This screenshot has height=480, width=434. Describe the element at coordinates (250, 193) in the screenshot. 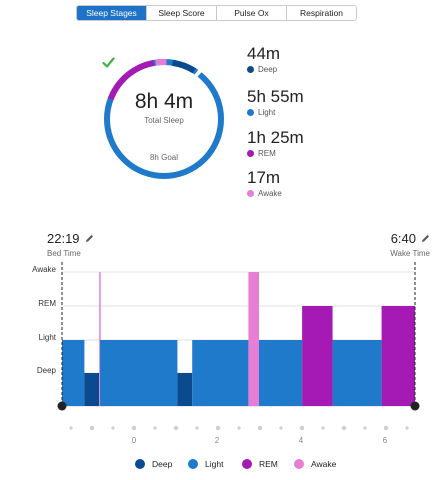

I see `awake-dot-icon` at that location.